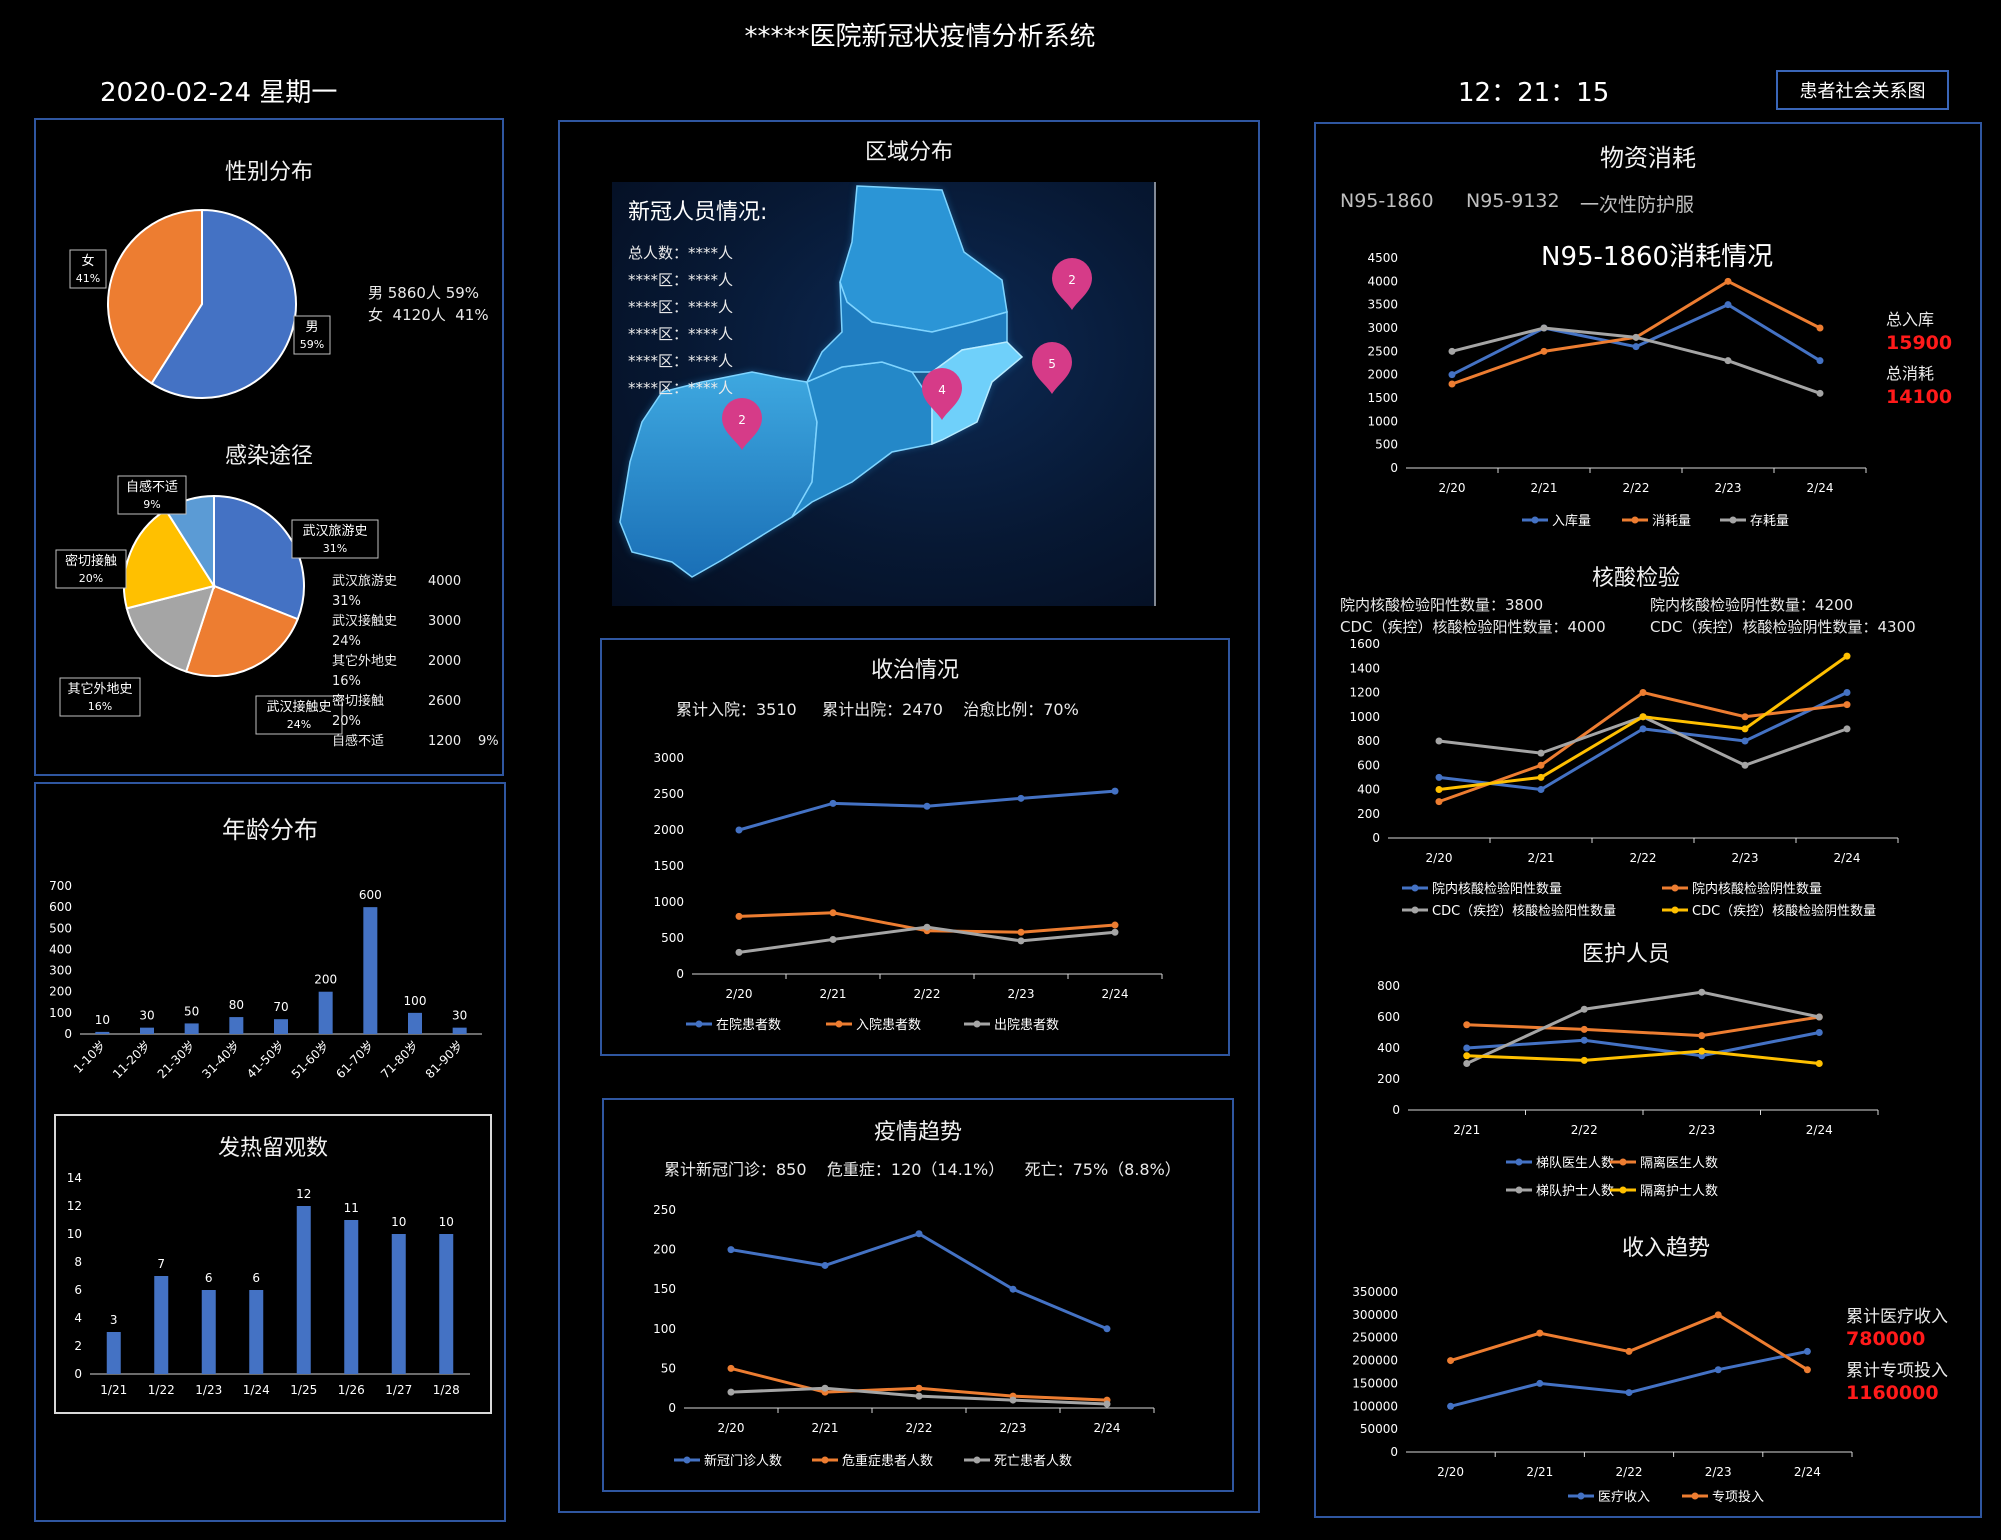 Image resolution: width=2001 pixels, height=1540 pixels. What do you see at coordinates (1625, 954) in the screenshot?
I see `staff-title: 医护人员` at bounding box center [1625, 954].